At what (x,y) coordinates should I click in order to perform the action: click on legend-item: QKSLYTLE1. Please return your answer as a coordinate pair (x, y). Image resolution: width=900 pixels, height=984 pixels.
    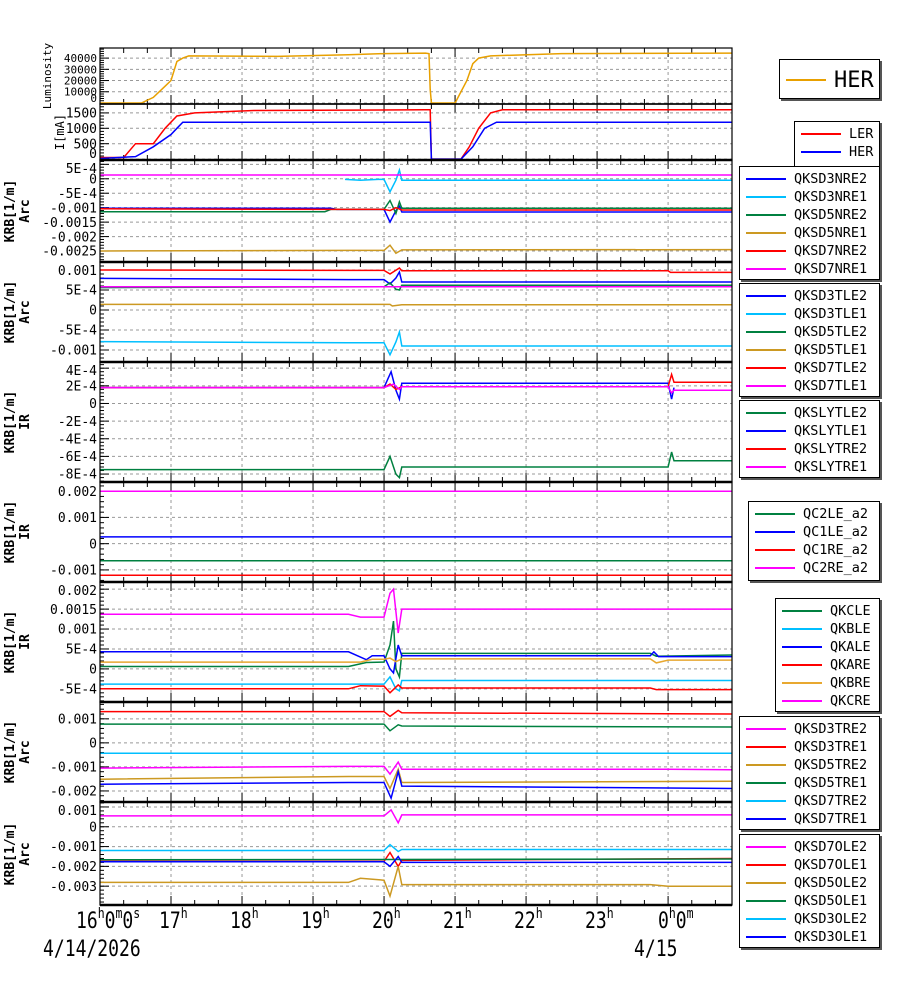
    Looking at the image, I should click on (809, 431).